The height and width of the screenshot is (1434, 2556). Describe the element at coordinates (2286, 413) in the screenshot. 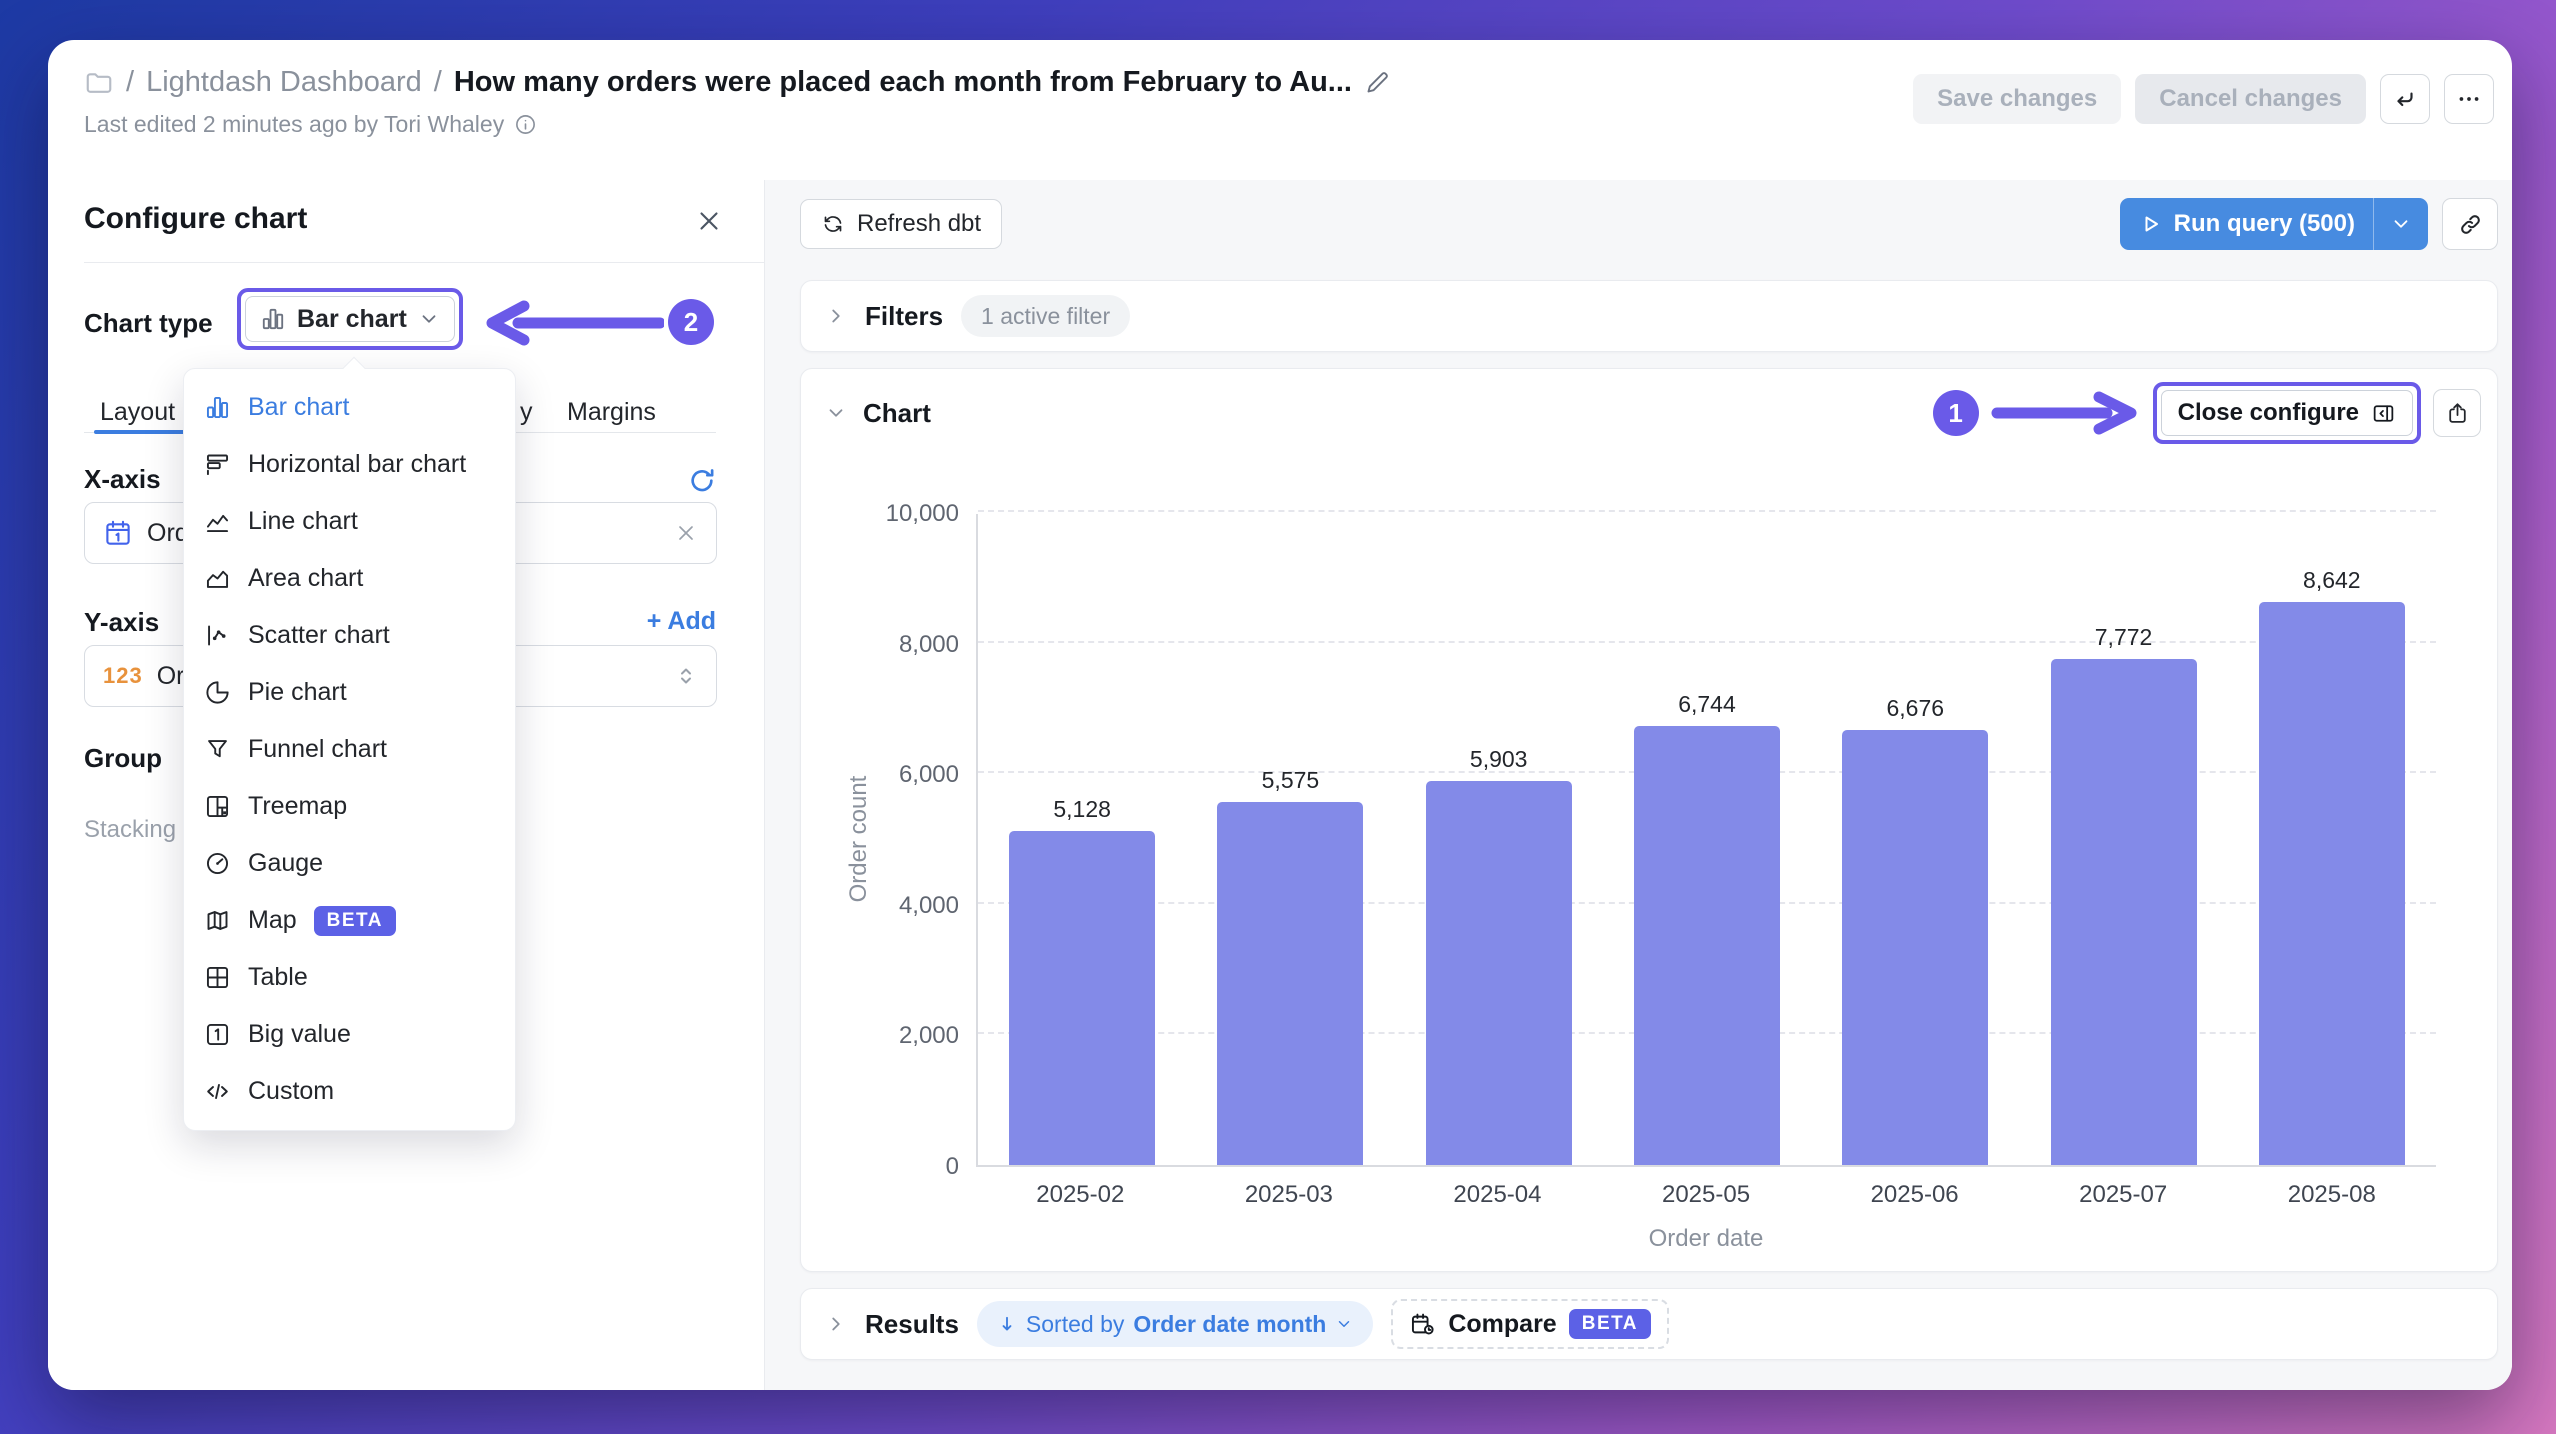

I see `close-configure-button: Close configure` at that location.